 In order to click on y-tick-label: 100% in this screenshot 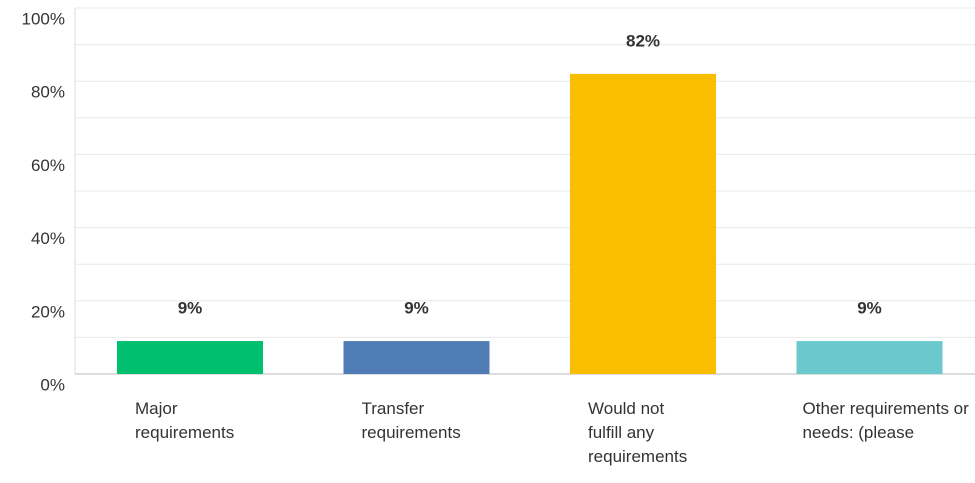, I will do `click(43, 18)`.